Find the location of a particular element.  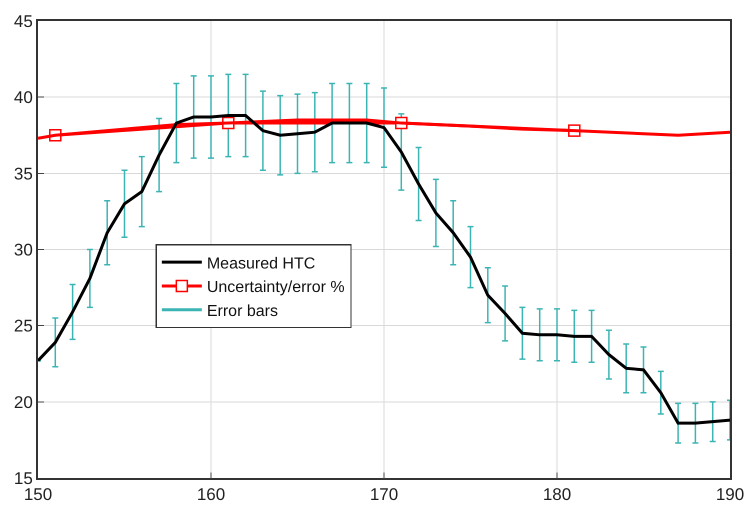

y-tick-label: 30 is located at coordinates (23, 250).